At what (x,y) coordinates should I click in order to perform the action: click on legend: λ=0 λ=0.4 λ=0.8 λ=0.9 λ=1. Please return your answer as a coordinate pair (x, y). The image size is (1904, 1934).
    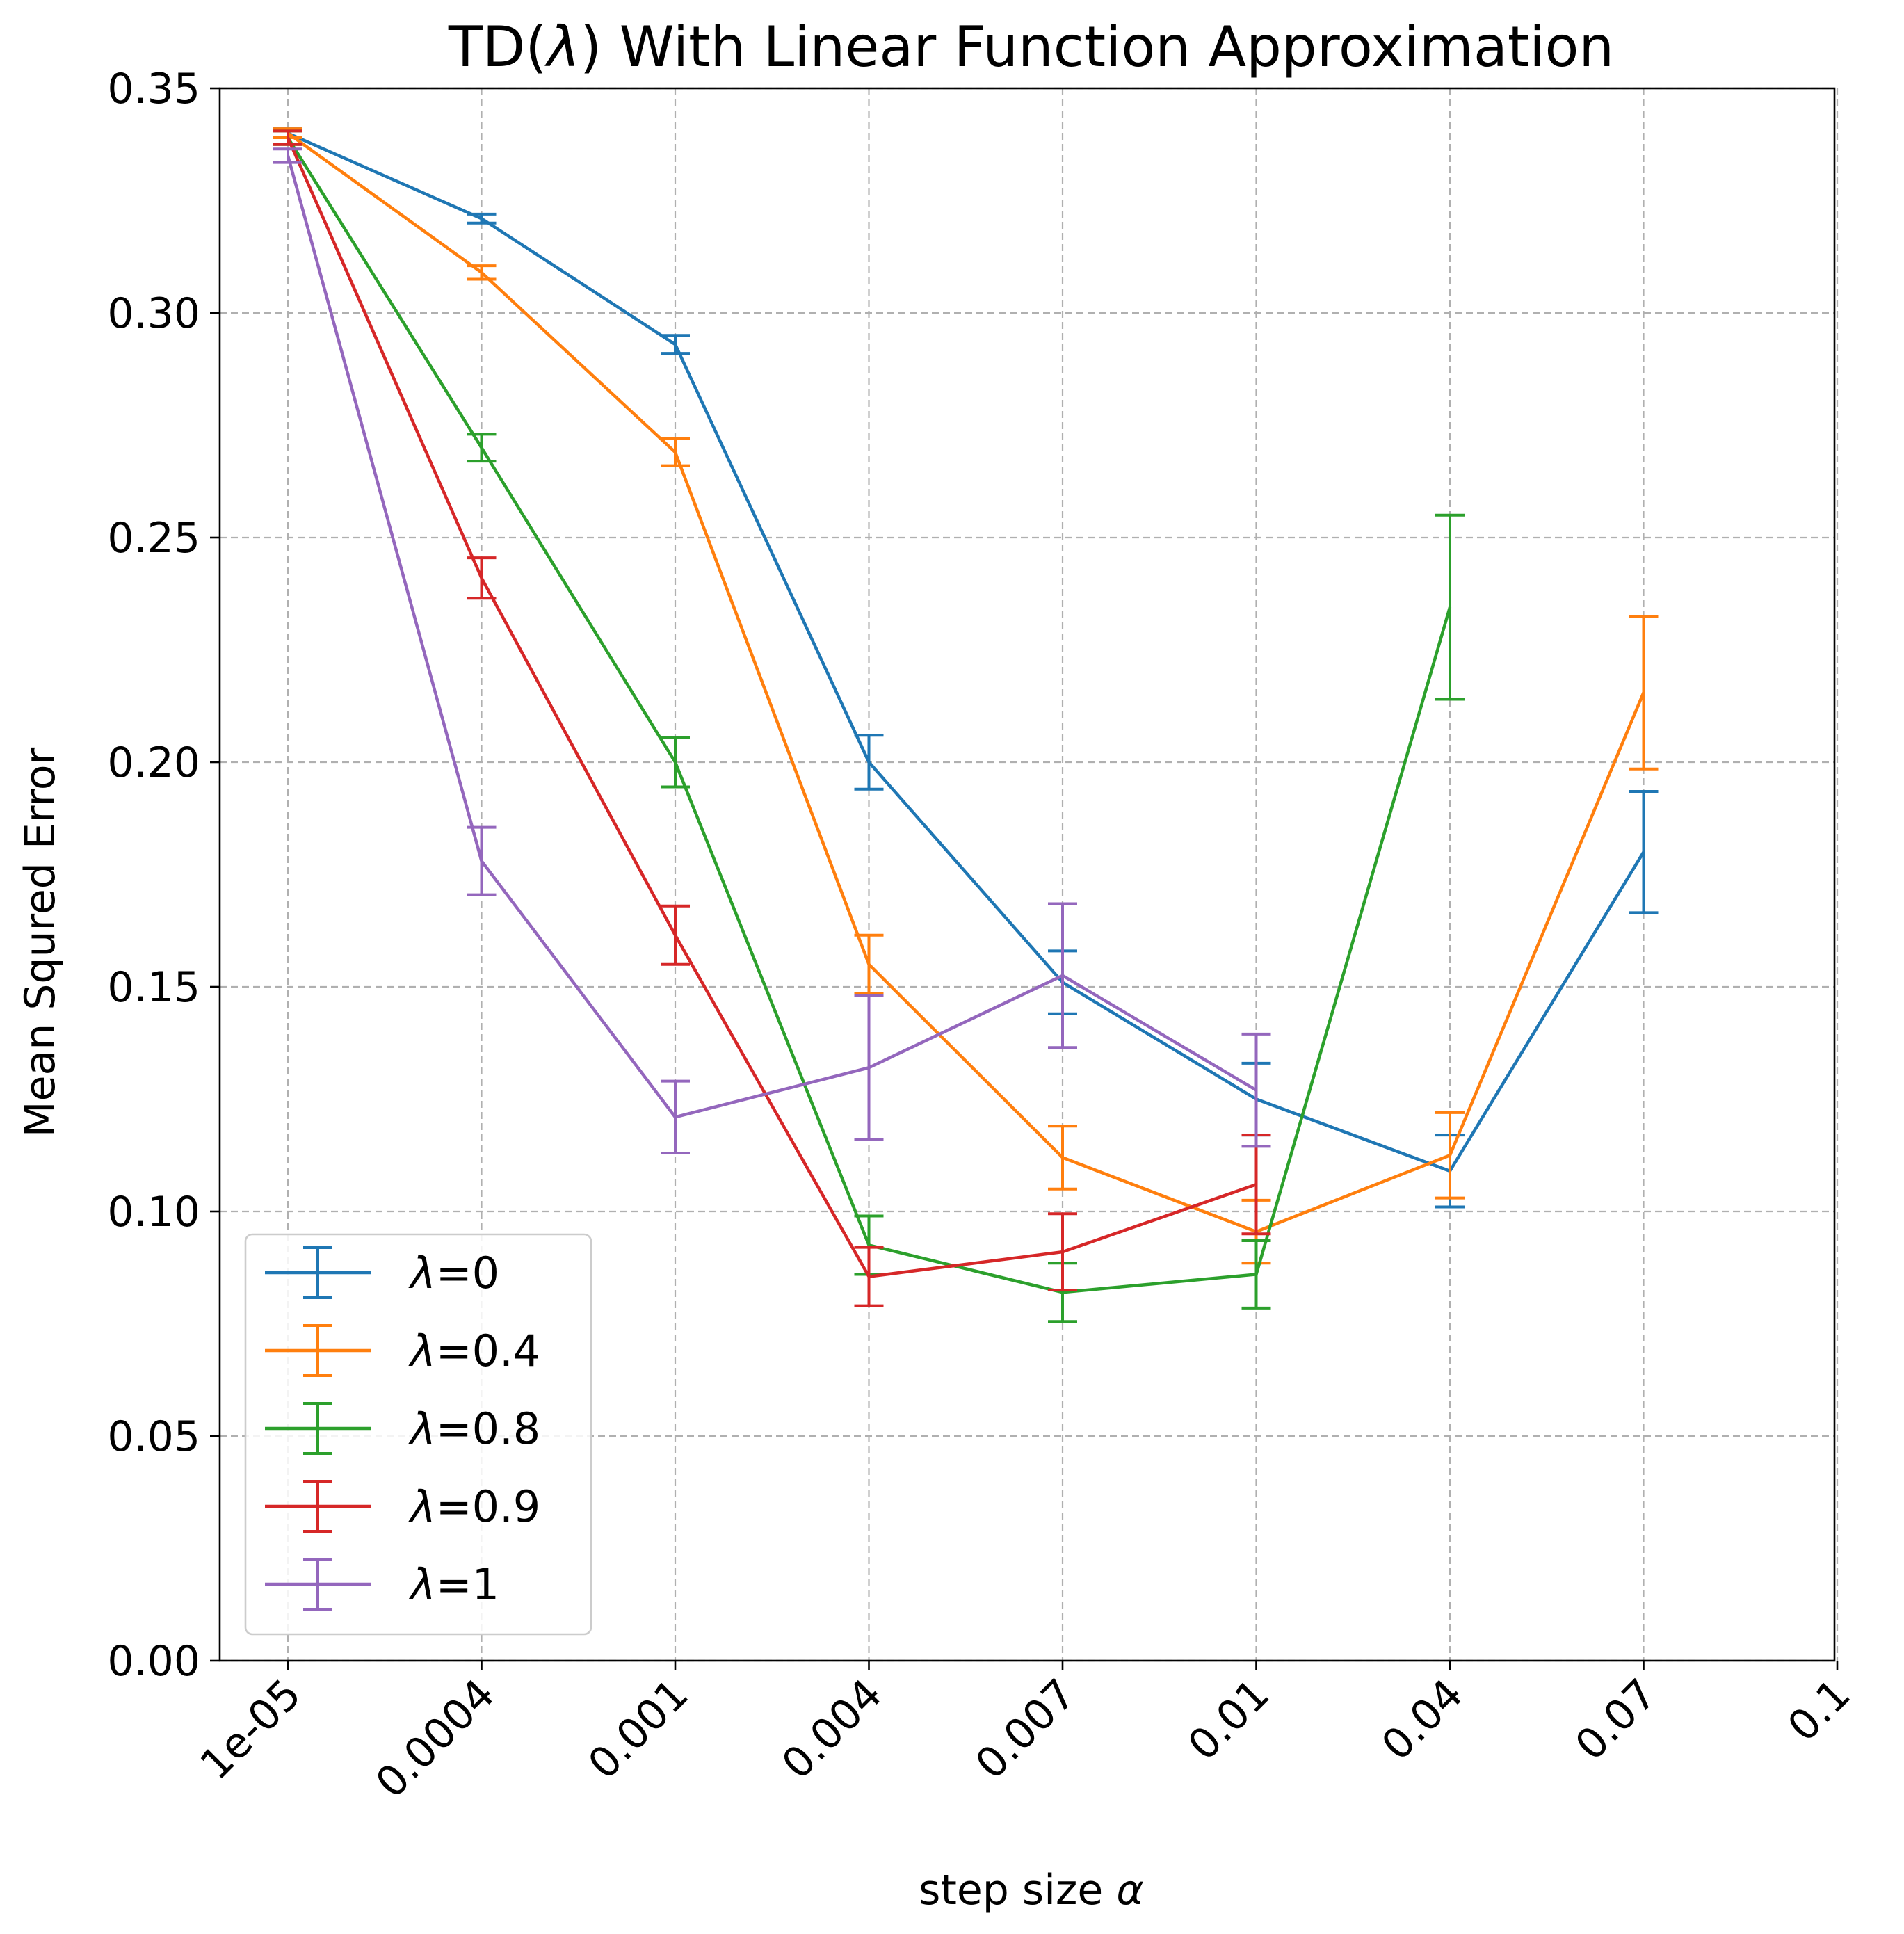
    Looking at the image, I should click on (418, 1434).